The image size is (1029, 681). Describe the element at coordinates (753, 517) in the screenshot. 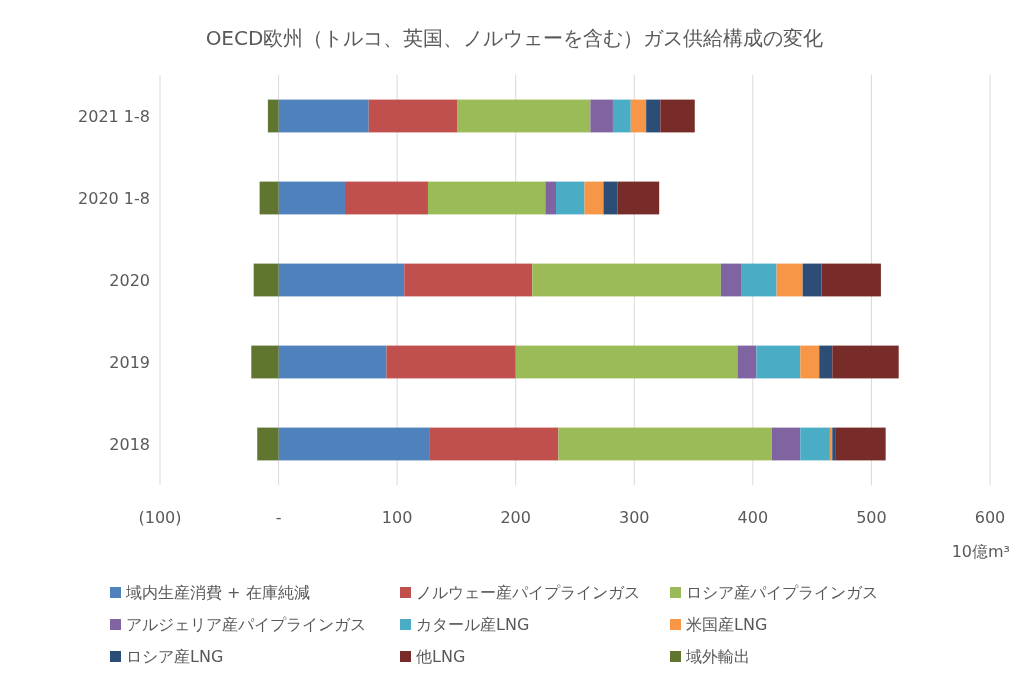

I see `x-tick-label: 400` at that location.